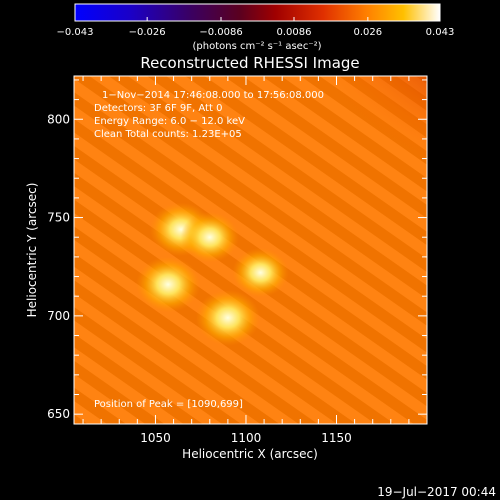 The width and height of the screenshot is (500, 500). Describe the element at coordinates (246, 438) in the screenshot. I see `x-tick-label: 1100` at that location.